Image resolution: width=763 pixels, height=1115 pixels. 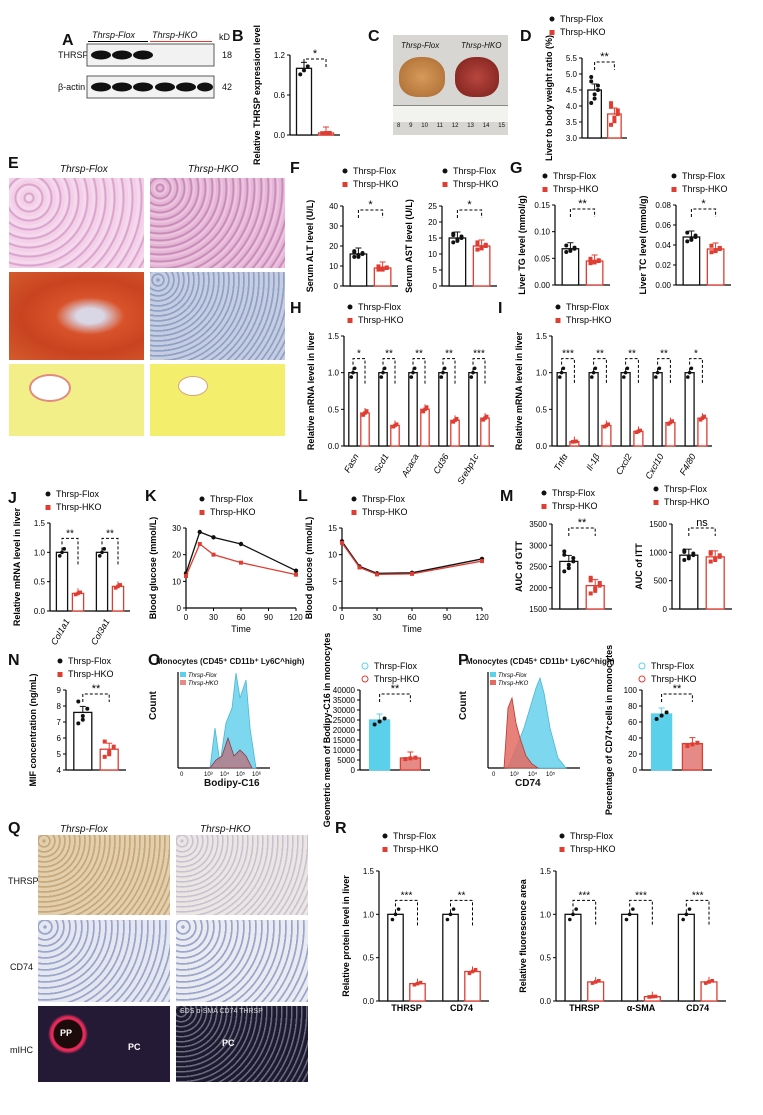 What do you see at coordinates (40, 582) in the screenshot?
I see `y-tick-label: 0.5` at bounding box center [40, 582].